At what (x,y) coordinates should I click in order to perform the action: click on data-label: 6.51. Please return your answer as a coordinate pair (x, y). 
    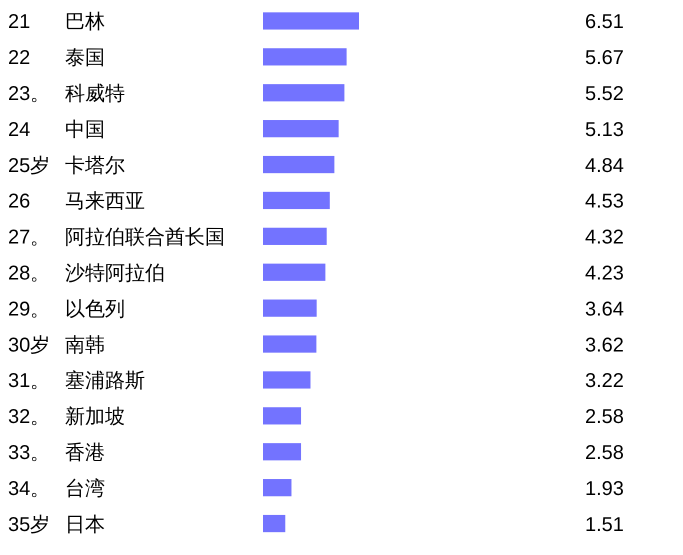
    Looking at the image, I should click on (604, 22).